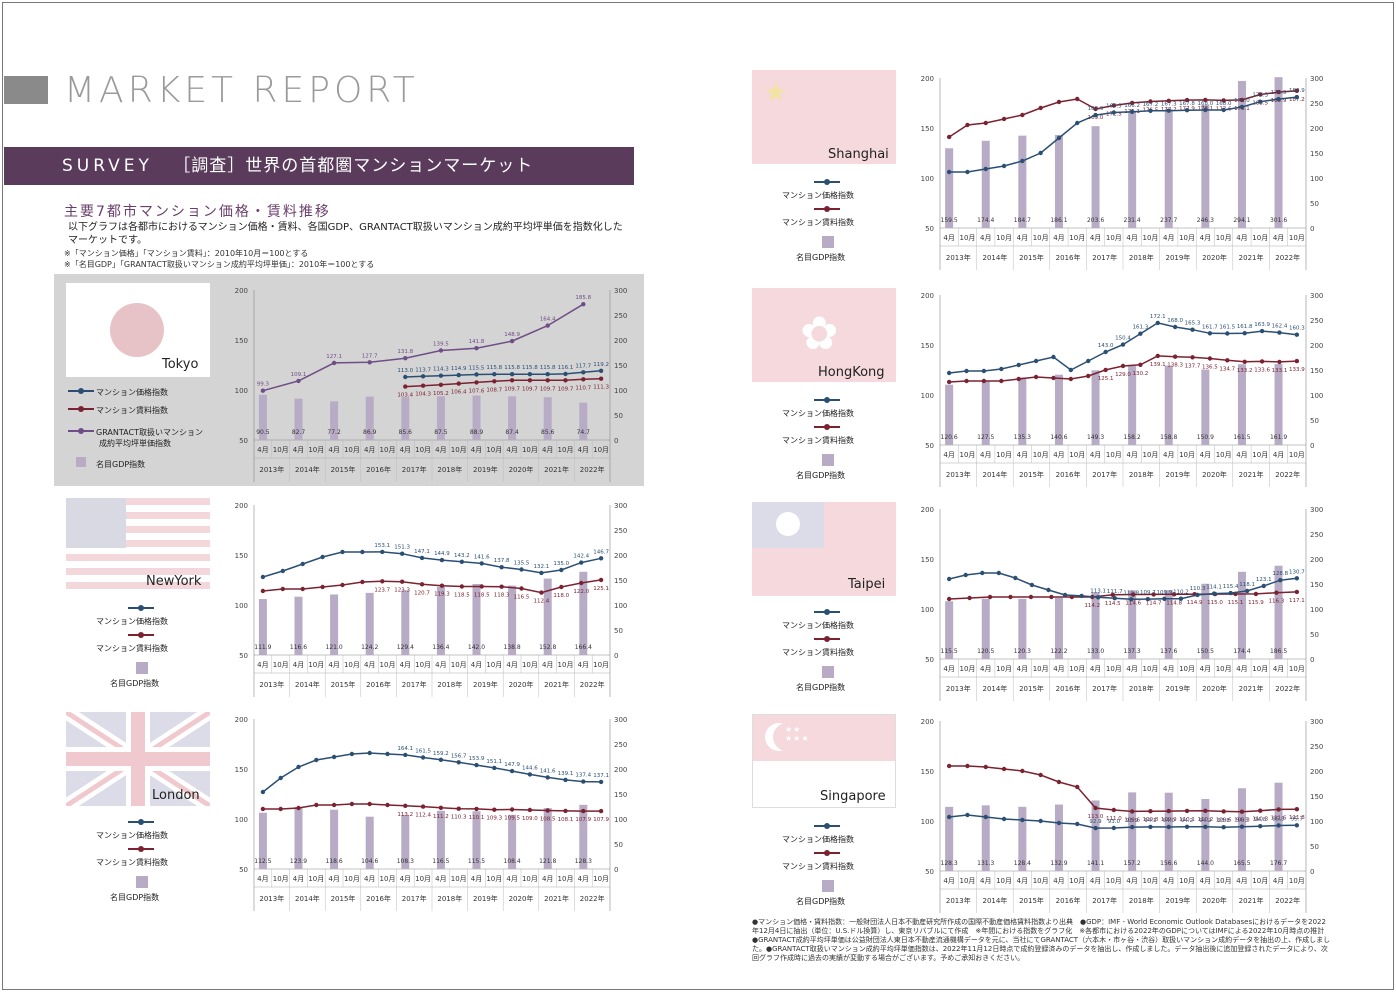 This screenshot has width=1396, height=992. Describe the element at coordinates (423, 395) in the screenshot. I see `rent-value-label: 104.3` at that location.